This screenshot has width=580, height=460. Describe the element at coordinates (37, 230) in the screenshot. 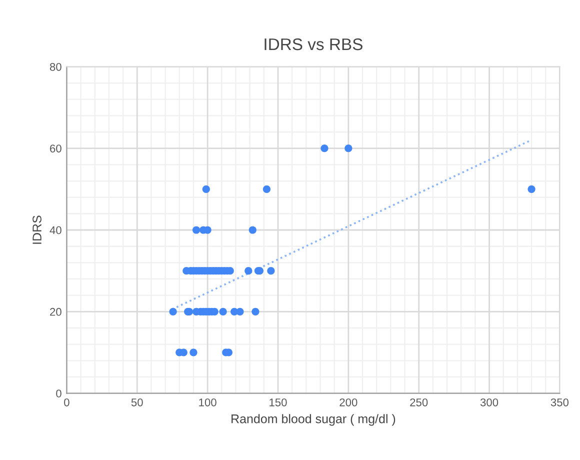

I see `y-axis-title: IDRS` at that location.